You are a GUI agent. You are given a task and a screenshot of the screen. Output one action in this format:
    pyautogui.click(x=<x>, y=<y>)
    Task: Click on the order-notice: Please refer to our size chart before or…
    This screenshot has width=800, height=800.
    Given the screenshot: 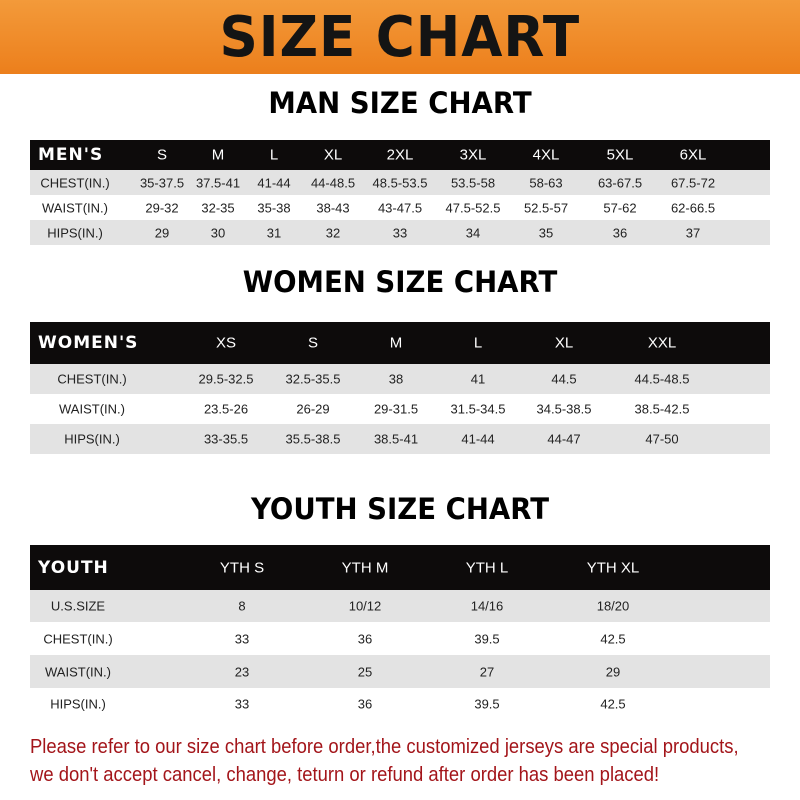 What is the action you would take?
    pyautogui.click(x=384, y=761)
    